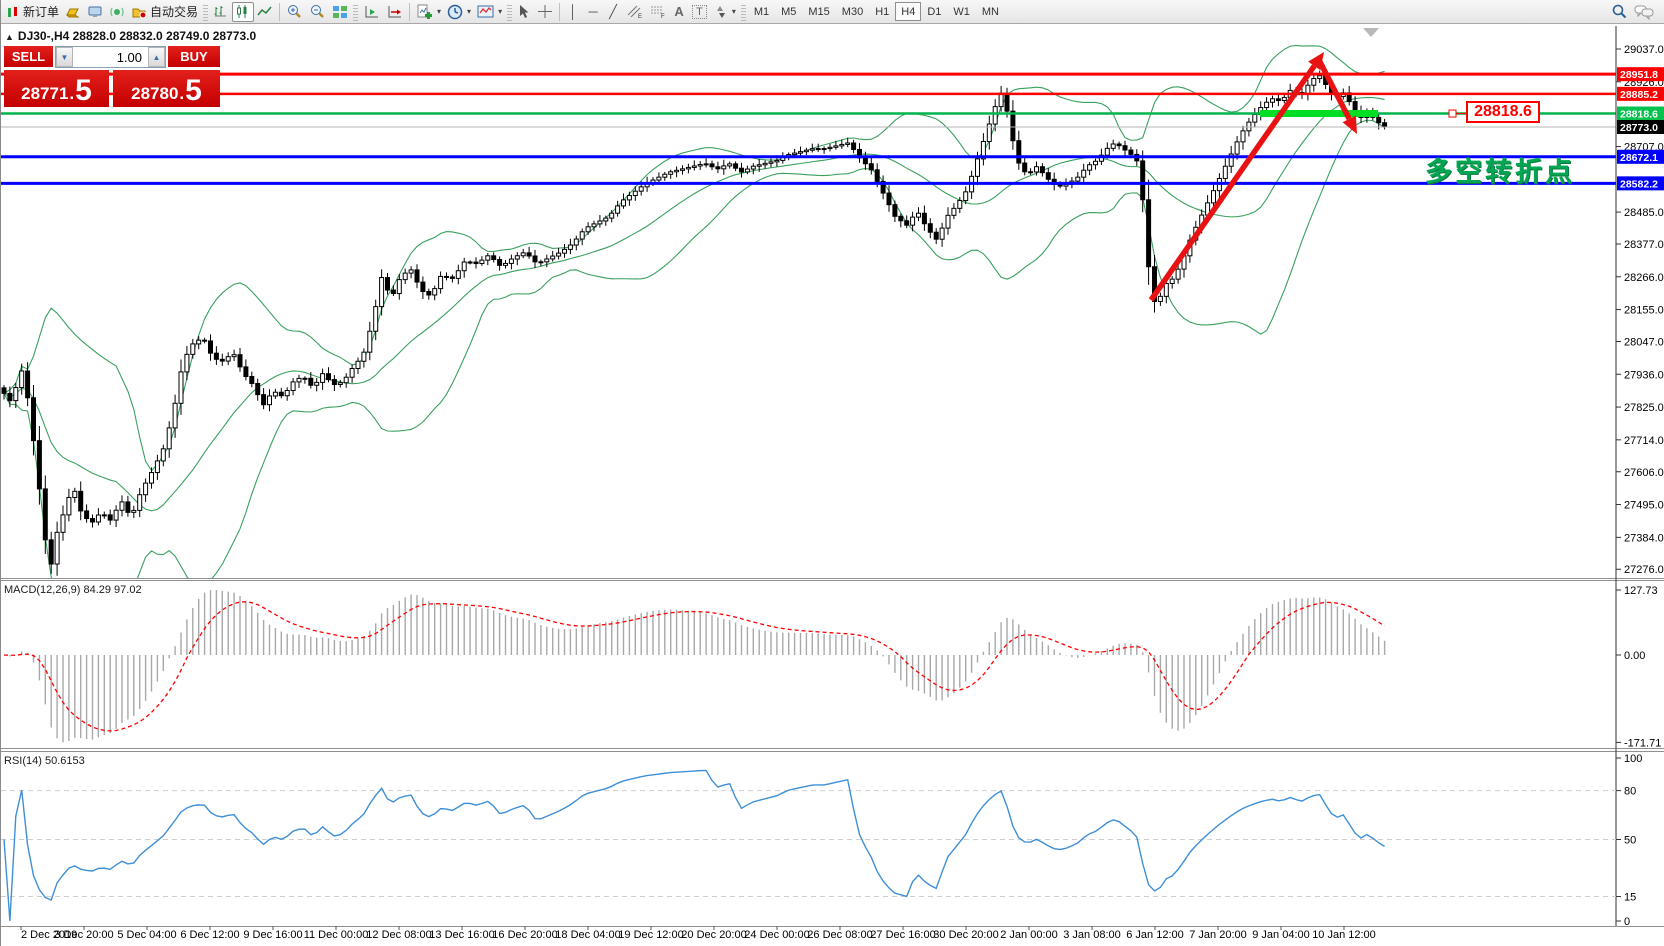 The height and width of the screenshot is (946, 1664). I want to click on rsi-line, so click(694, 845).